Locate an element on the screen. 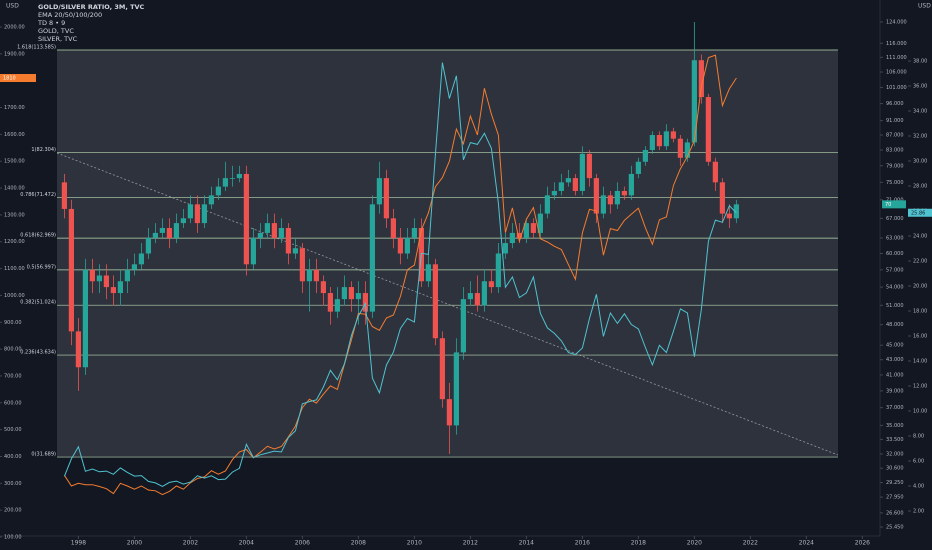 The width and height of the screenshot is (932, 550). silver-tick-label: 38.00 is located at coordinates (920, 62).